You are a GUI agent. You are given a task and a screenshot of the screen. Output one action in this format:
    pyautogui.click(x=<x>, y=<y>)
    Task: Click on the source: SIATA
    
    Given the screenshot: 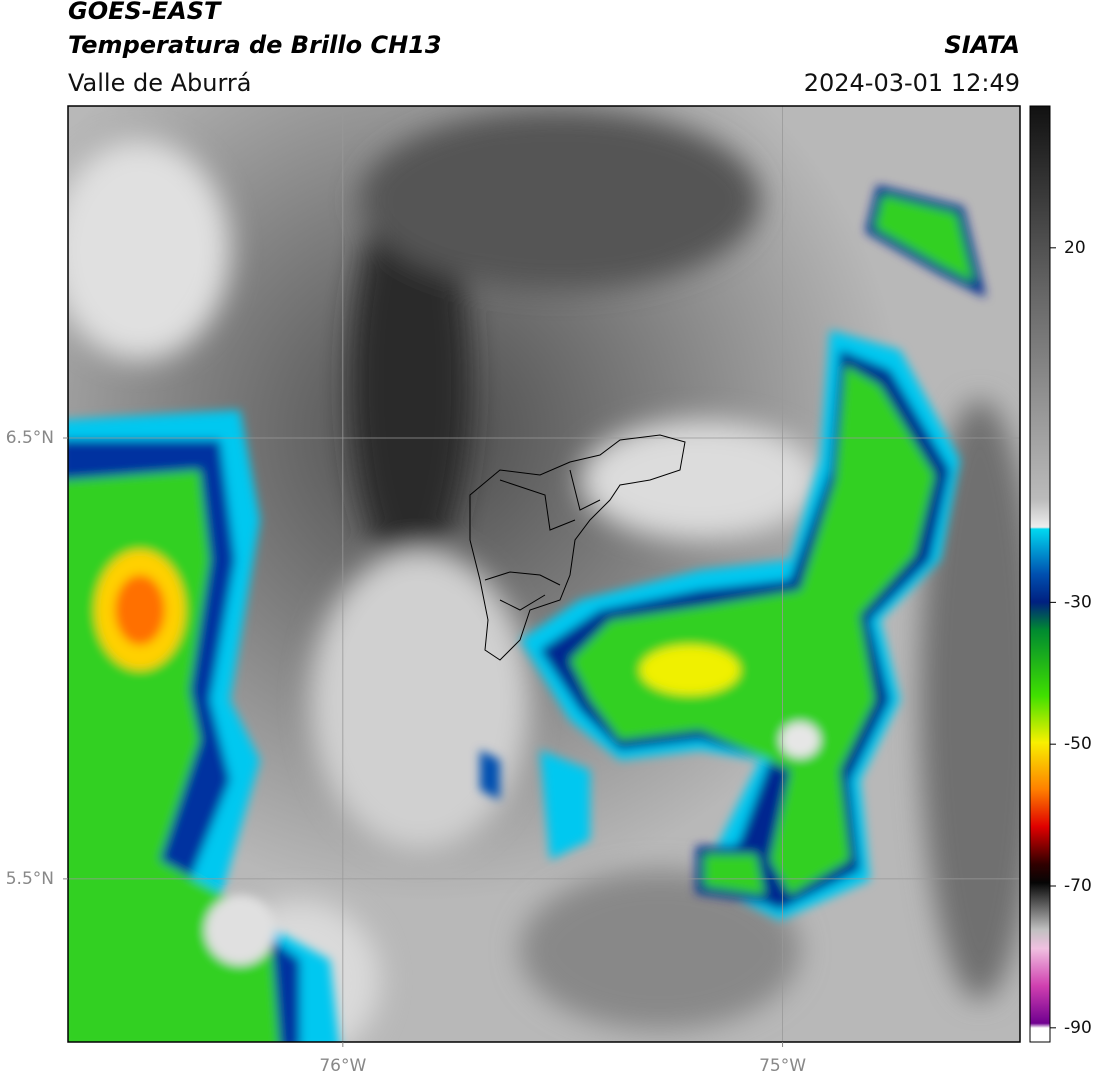 What is the action you would take?
    pyautogui.click(x=982, y=45)
    